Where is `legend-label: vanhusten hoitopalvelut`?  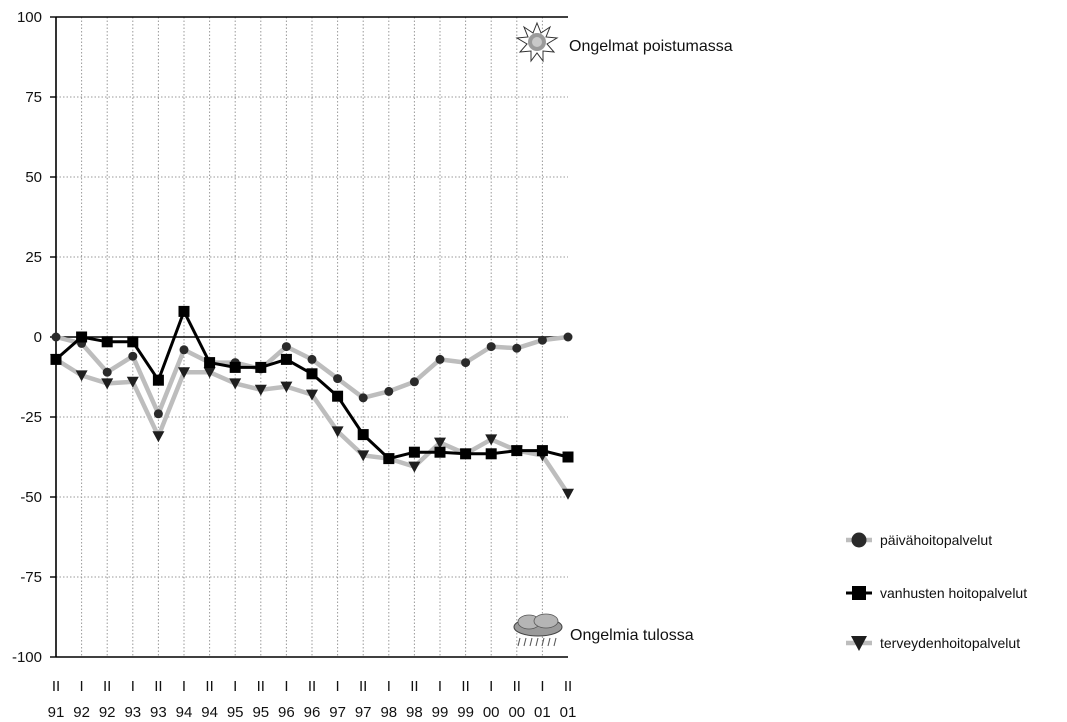 legend-label: vanhusten hoitopalvelut is located at coordinates (953, 593).